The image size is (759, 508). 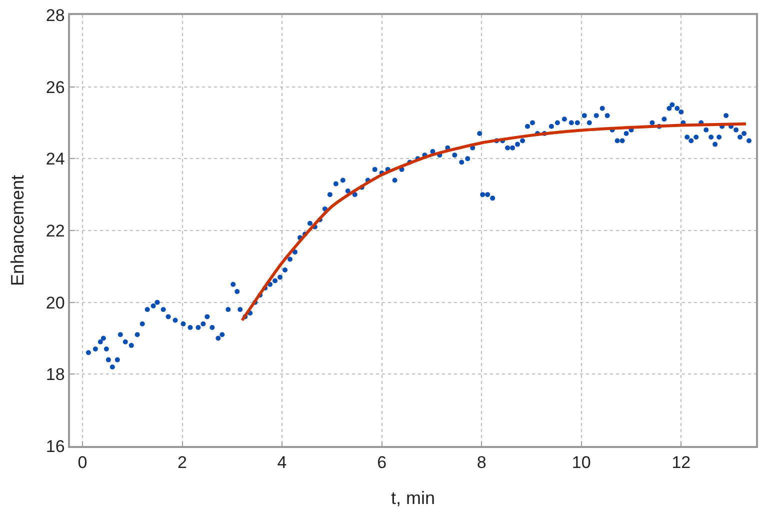 I want to click on y-tick-label: 28, so click(x=55, y=15).